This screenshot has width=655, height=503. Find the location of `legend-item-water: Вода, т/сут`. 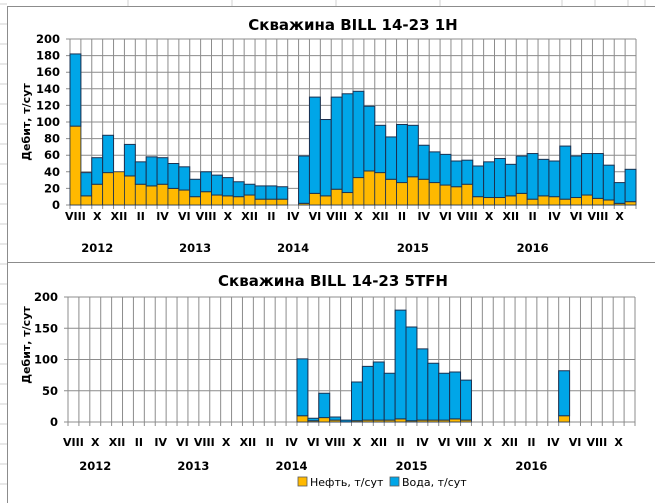

legend-item-water: Вода, т/сут is located at coordinates (428, 482).